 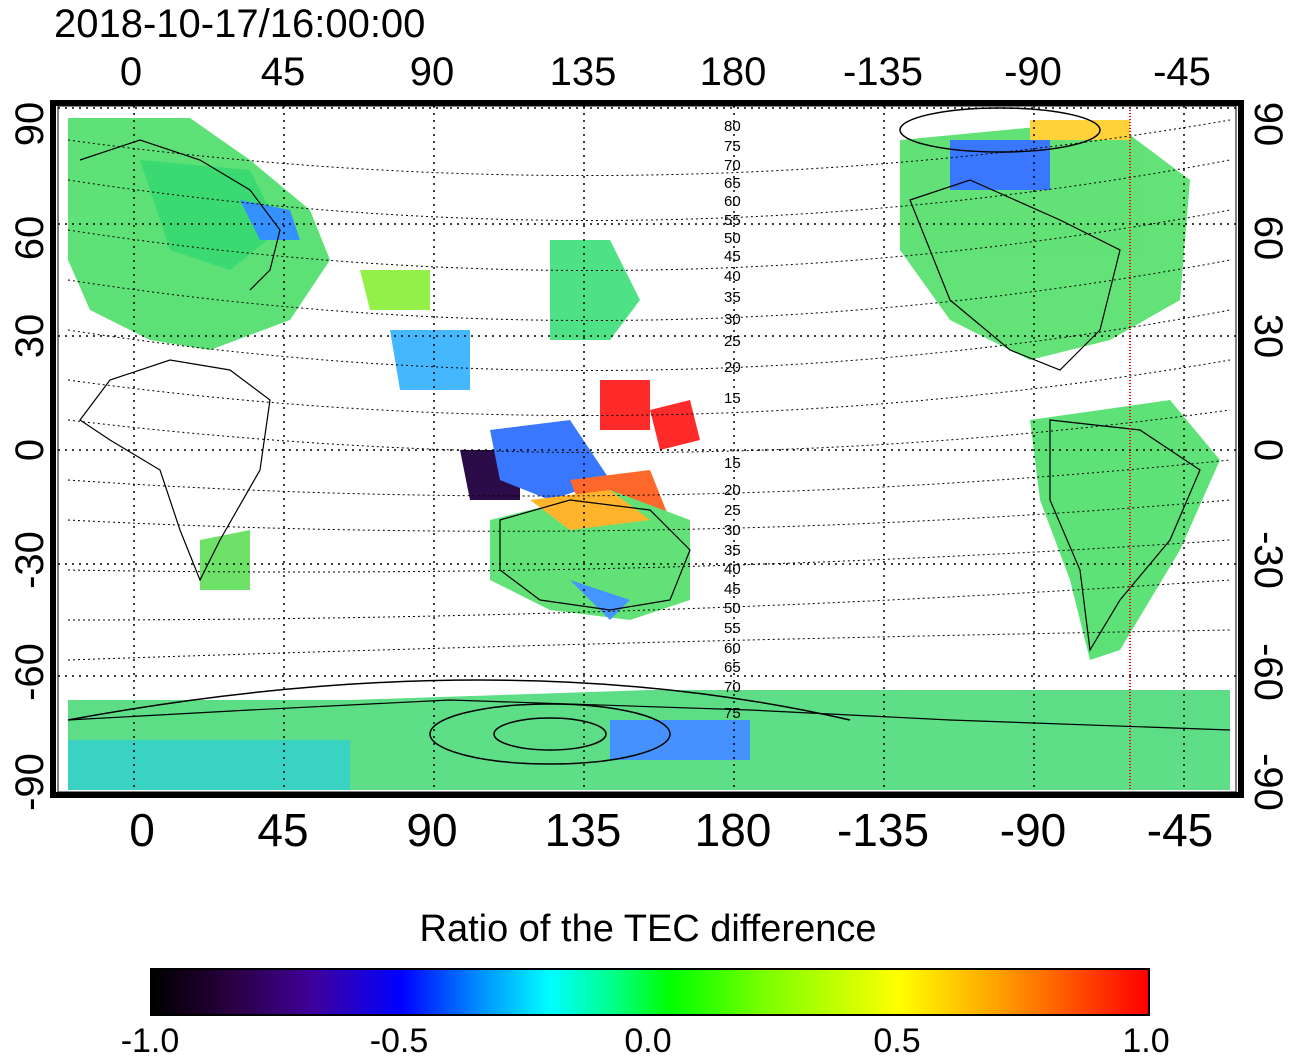 I want to click on lat-label-left: -60, so click(x=30, y=672).